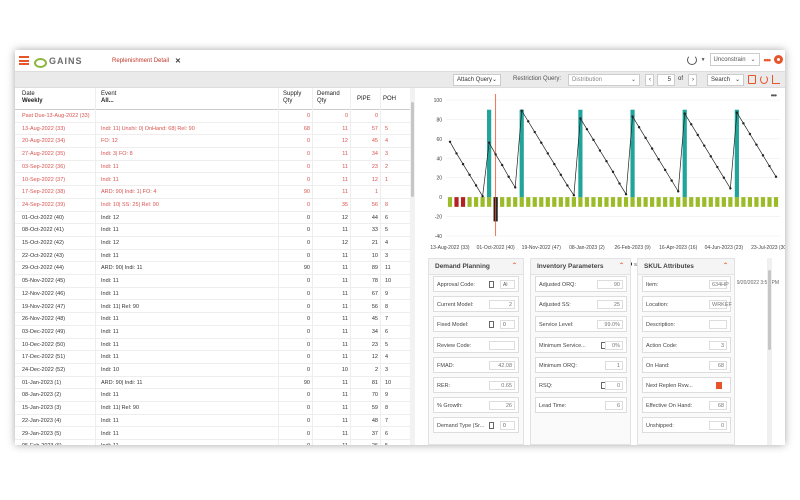 Image resolution: width=800 pixels, height=500 pixels. Describe the element at coordinates (476, 324) in the screenshot. I see `field-demand-2: Fixed Model: 0` at that location.